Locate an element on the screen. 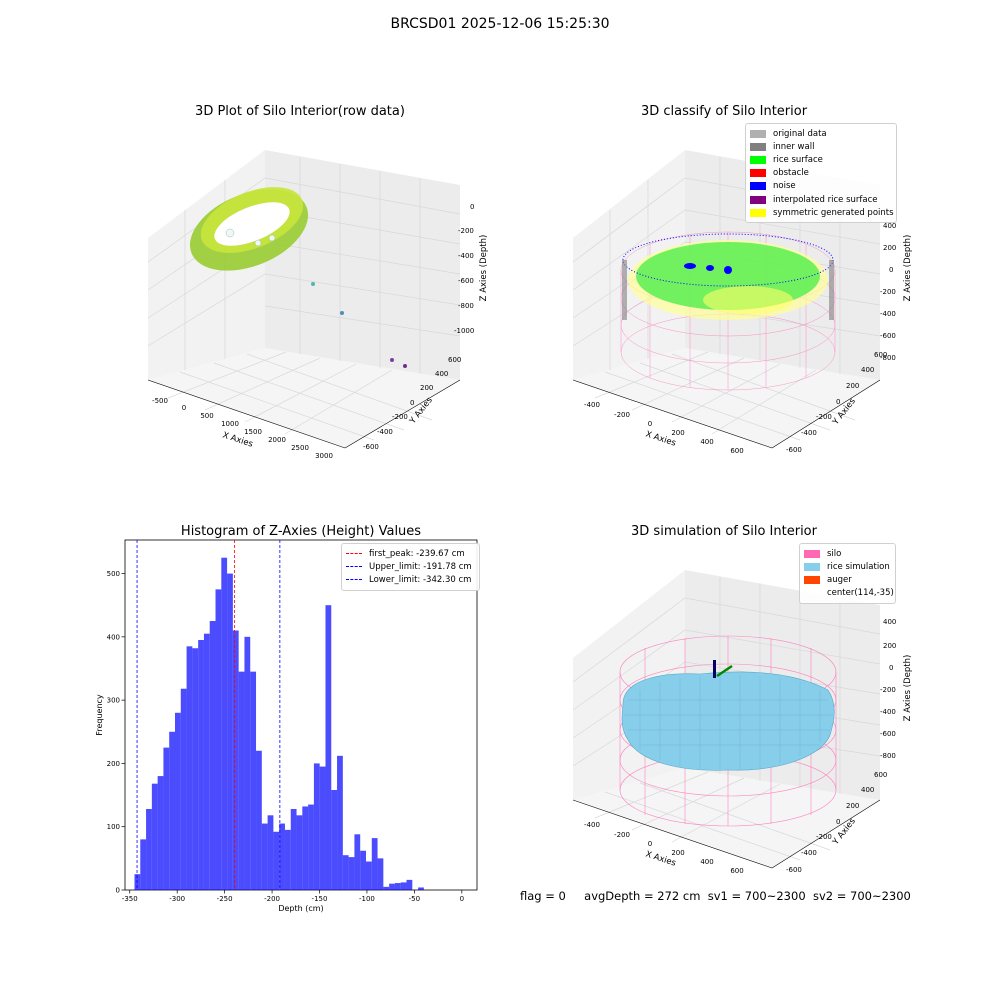  auger-arm is located at coordinates (724, 671).